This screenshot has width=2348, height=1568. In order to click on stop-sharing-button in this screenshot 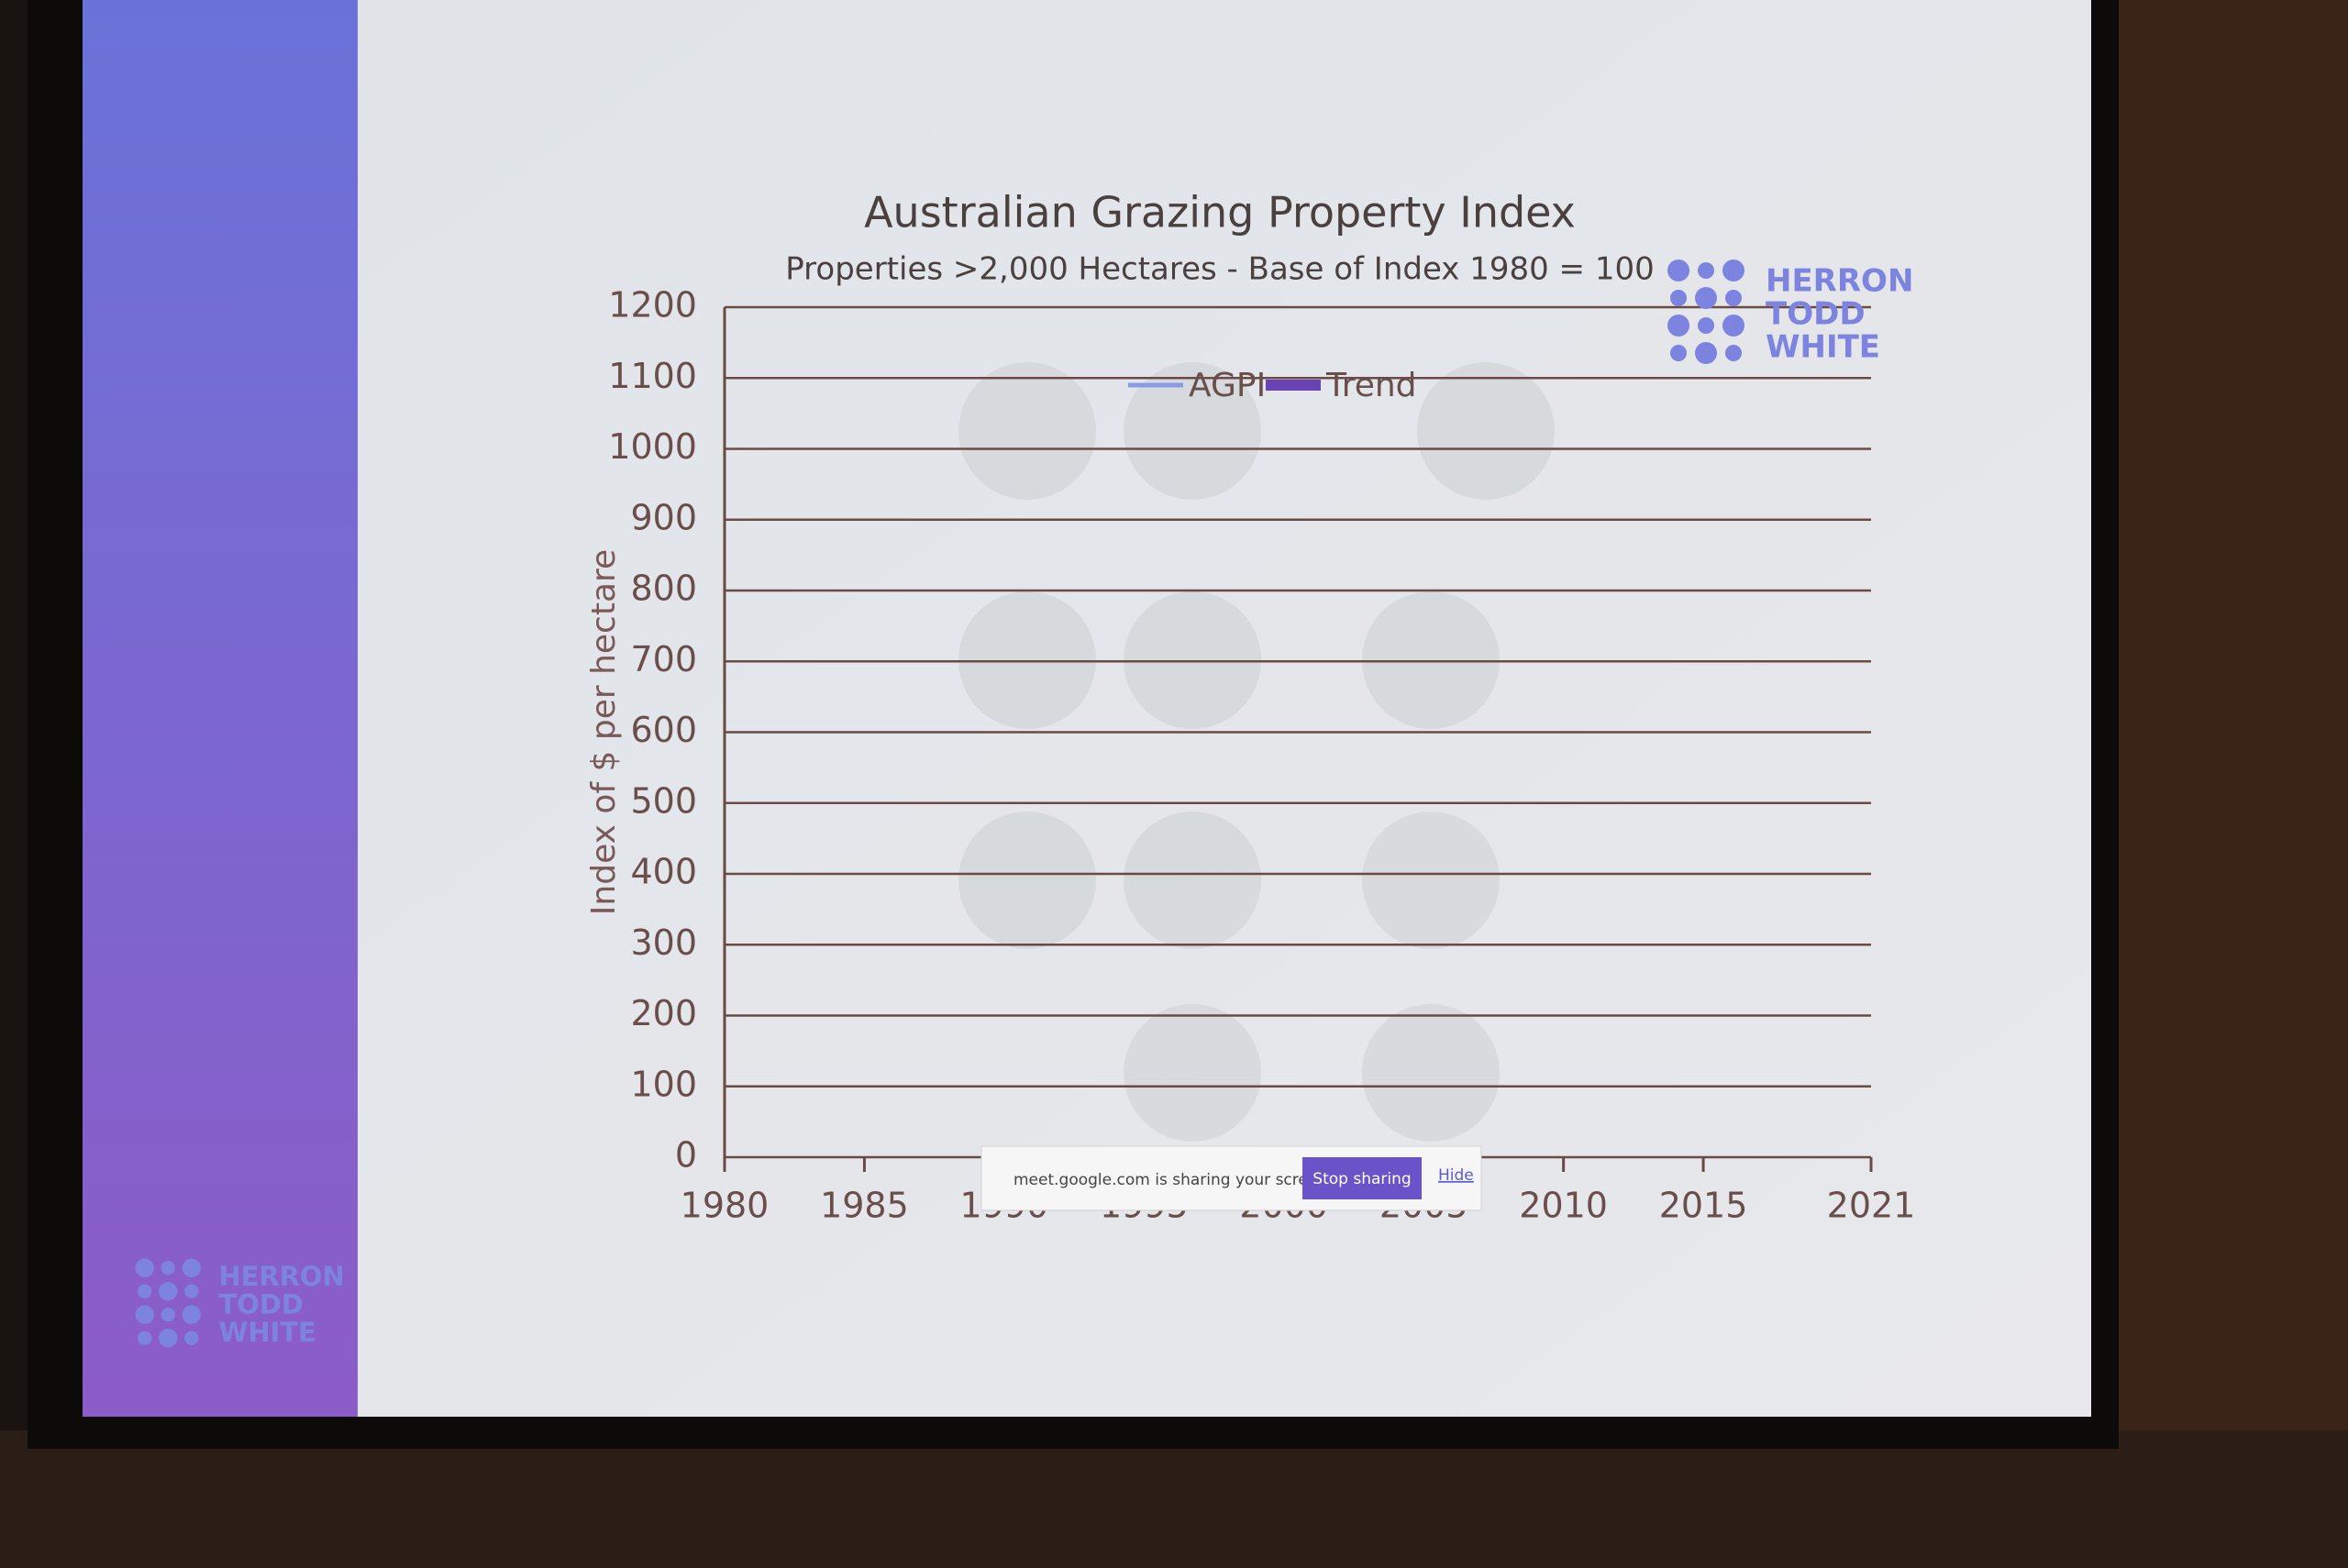, I will do `click(1362, 1178)`.